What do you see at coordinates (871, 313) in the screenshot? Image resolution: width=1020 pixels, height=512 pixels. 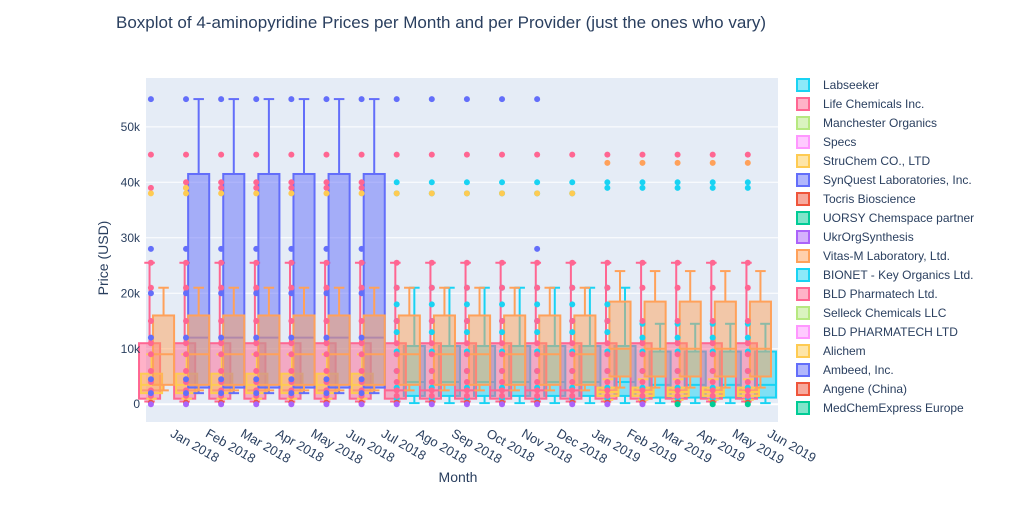 I see `legend-item: Selleck Chemicals LLC` at bounding box center [871, 313].